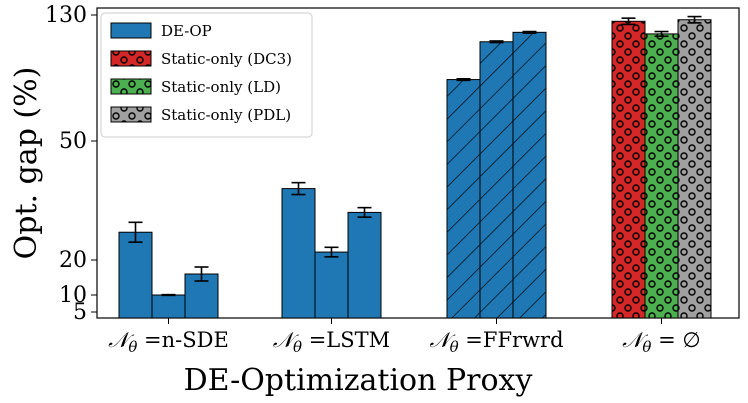 Image resolution: width=748 pixels, height=403 pixels. Describe the element at coordinates (661, 342) in the screenshot. I see `x-tick-label: 𝒩θ = ∅` at that location.